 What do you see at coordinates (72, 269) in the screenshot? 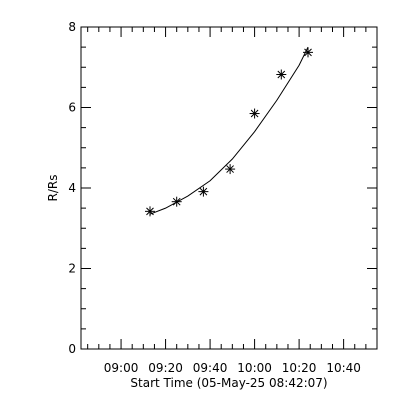
I see `y-tick-label: 2` at bounding box center [72, 269].